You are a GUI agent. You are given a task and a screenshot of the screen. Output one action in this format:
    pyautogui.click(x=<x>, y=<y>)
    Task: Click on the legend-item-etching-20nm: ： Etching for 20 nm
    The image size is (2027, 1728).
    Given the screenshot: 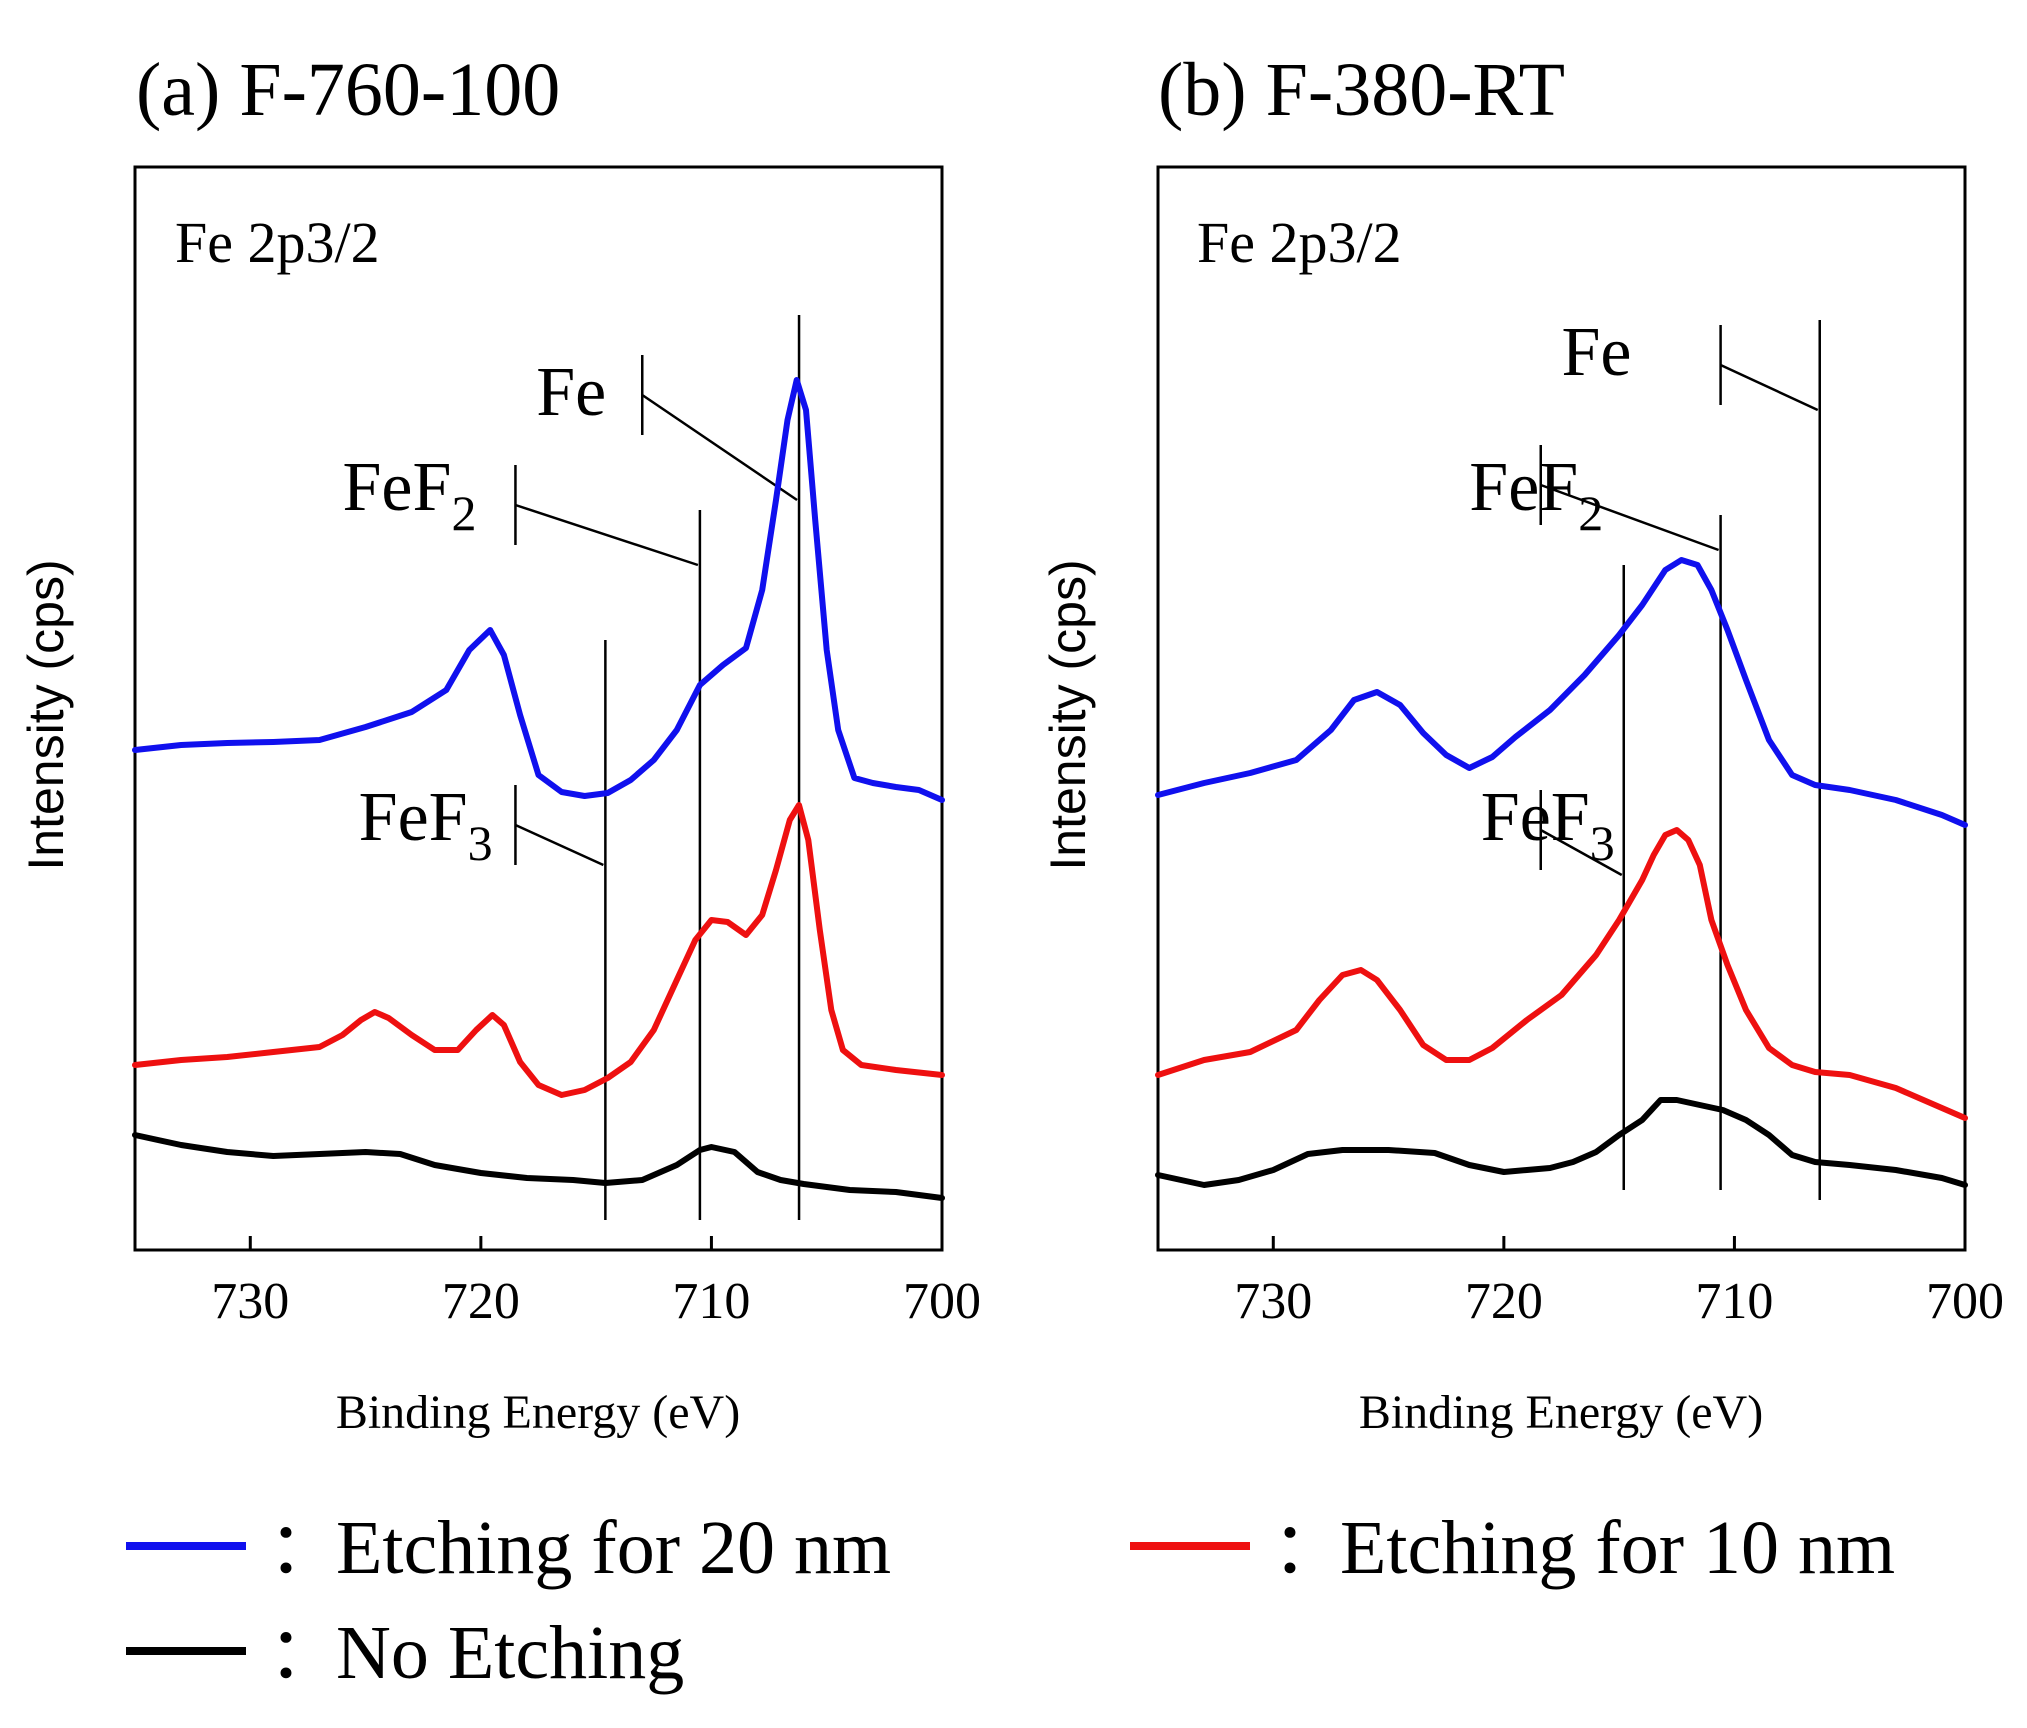 What is the action you would take?
    pyautogui.click(x=508, y=1548)
    